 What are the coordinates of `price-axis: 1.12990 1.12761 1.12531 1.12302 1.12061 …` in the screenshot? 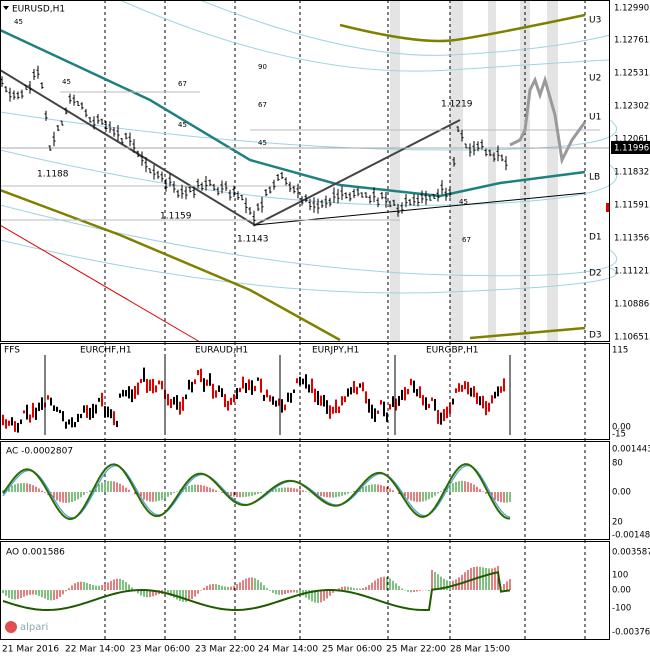 It's located at (628, 173).